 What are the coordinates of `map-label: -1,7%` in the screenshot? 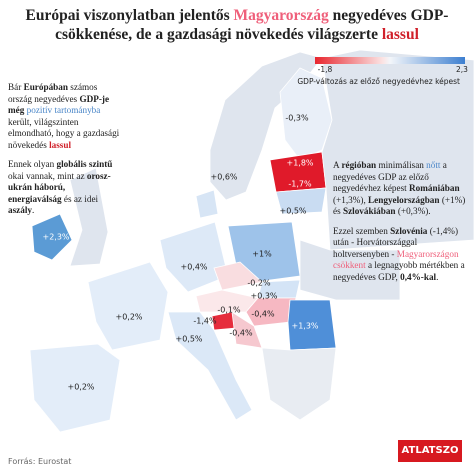 It's located at (300, 184).